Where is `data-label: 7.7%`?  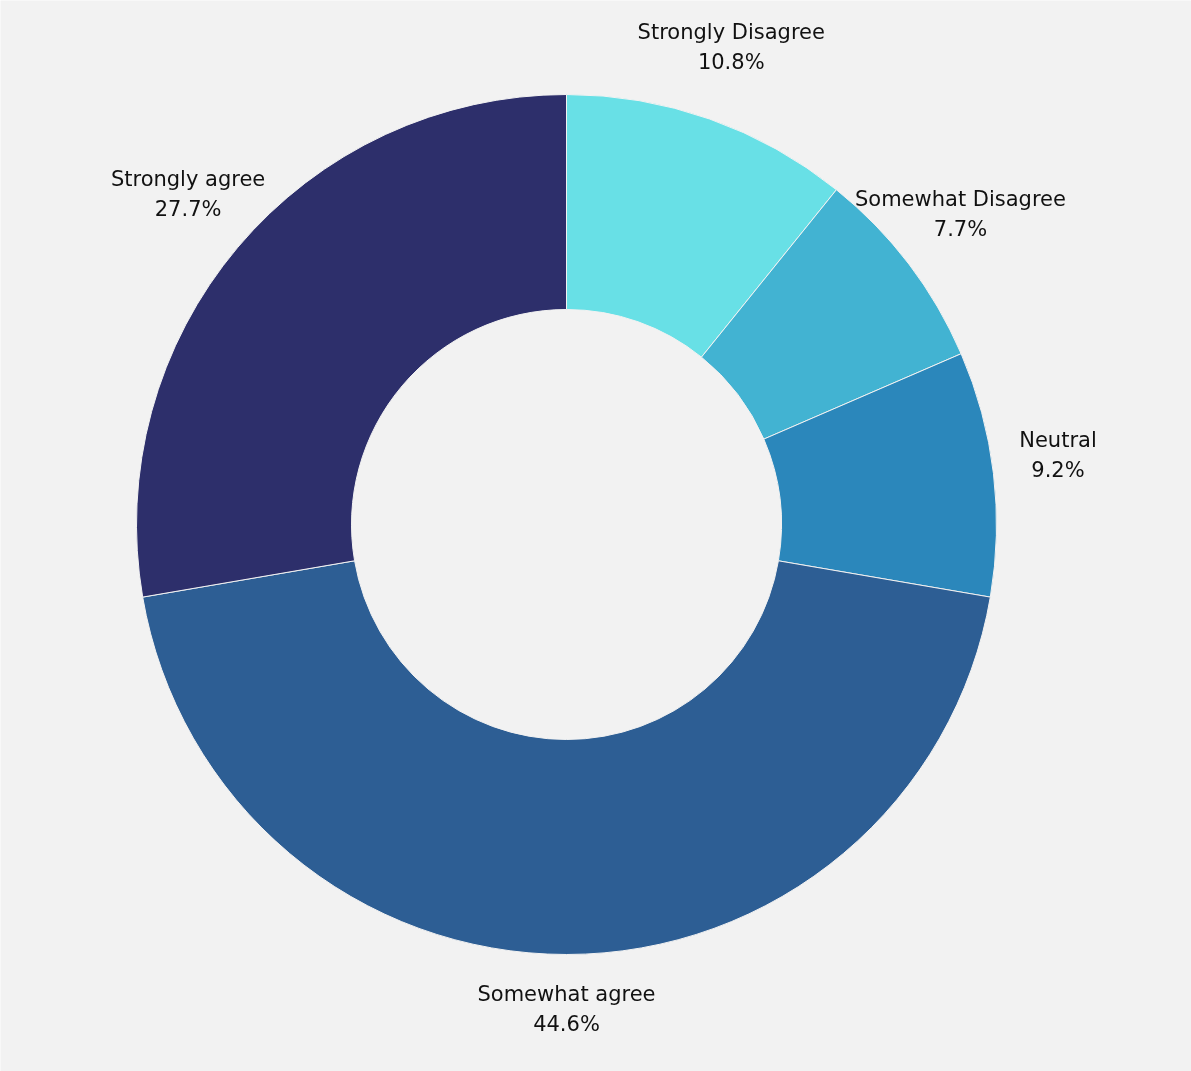 data-label: 7.7% is located at coordinates (960, 228).